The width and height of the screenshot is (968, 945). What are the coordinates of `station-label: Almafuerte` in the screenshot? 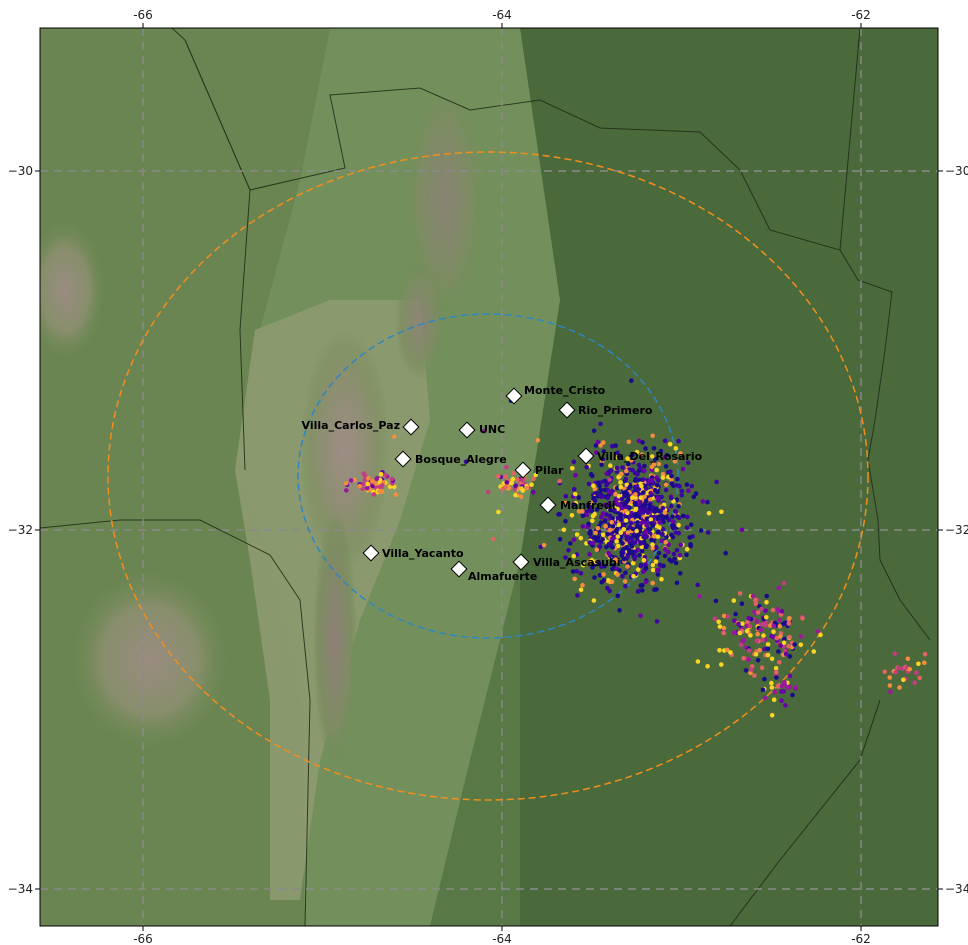 It's located at (502, 576).